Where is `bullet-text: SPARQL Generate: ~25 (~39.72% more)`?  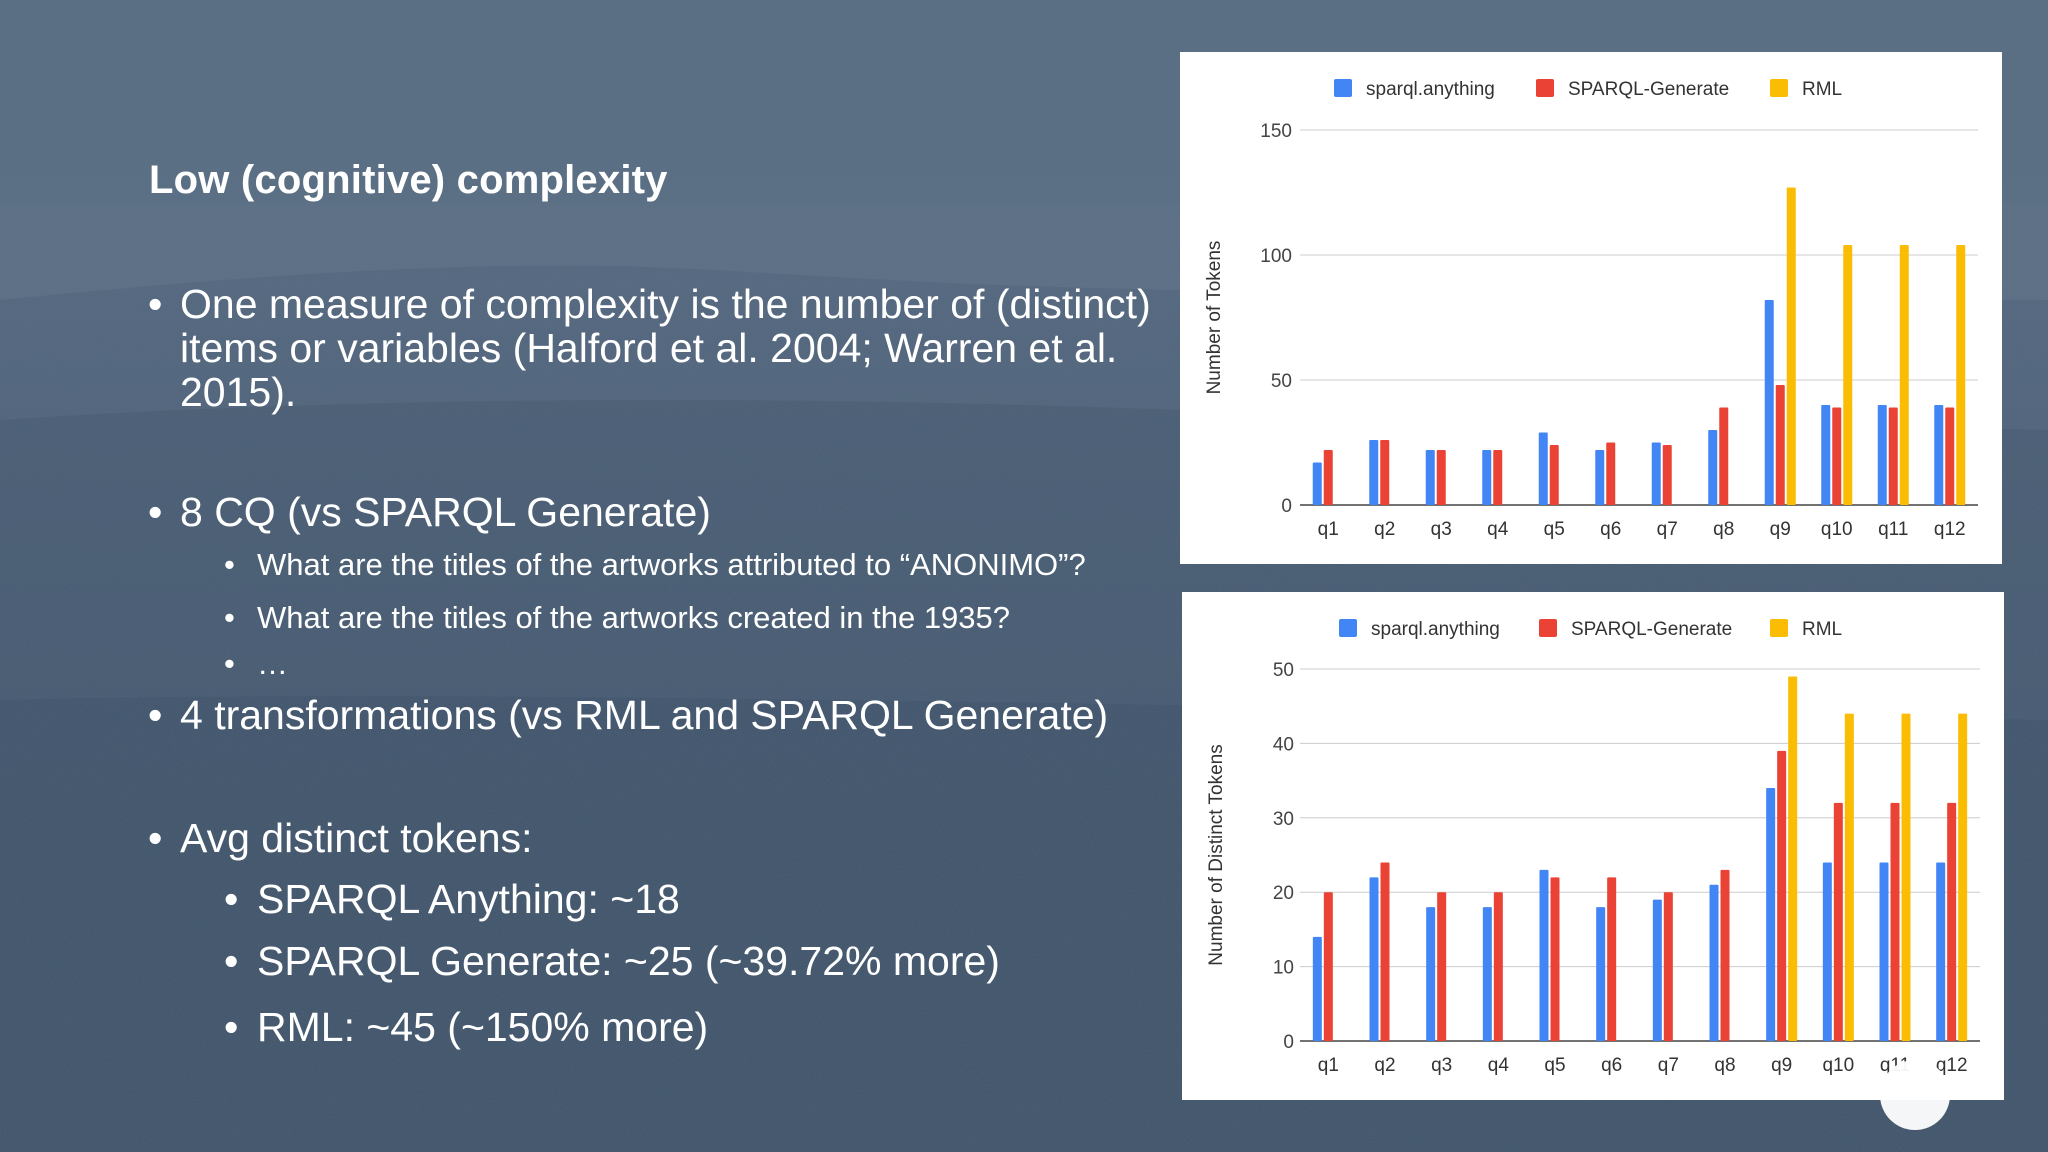
bullet-text: SPARQL Generate: ~25 (~39.72% more) is located at coordinates (628, 961).